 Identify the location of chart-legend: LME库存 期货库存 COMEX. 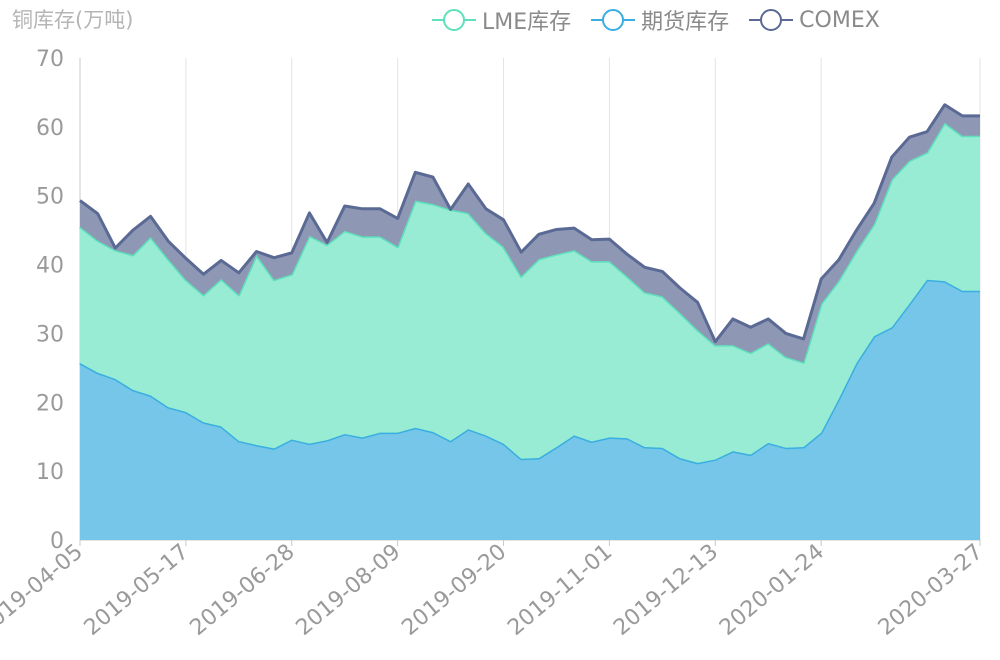
(656, 20).